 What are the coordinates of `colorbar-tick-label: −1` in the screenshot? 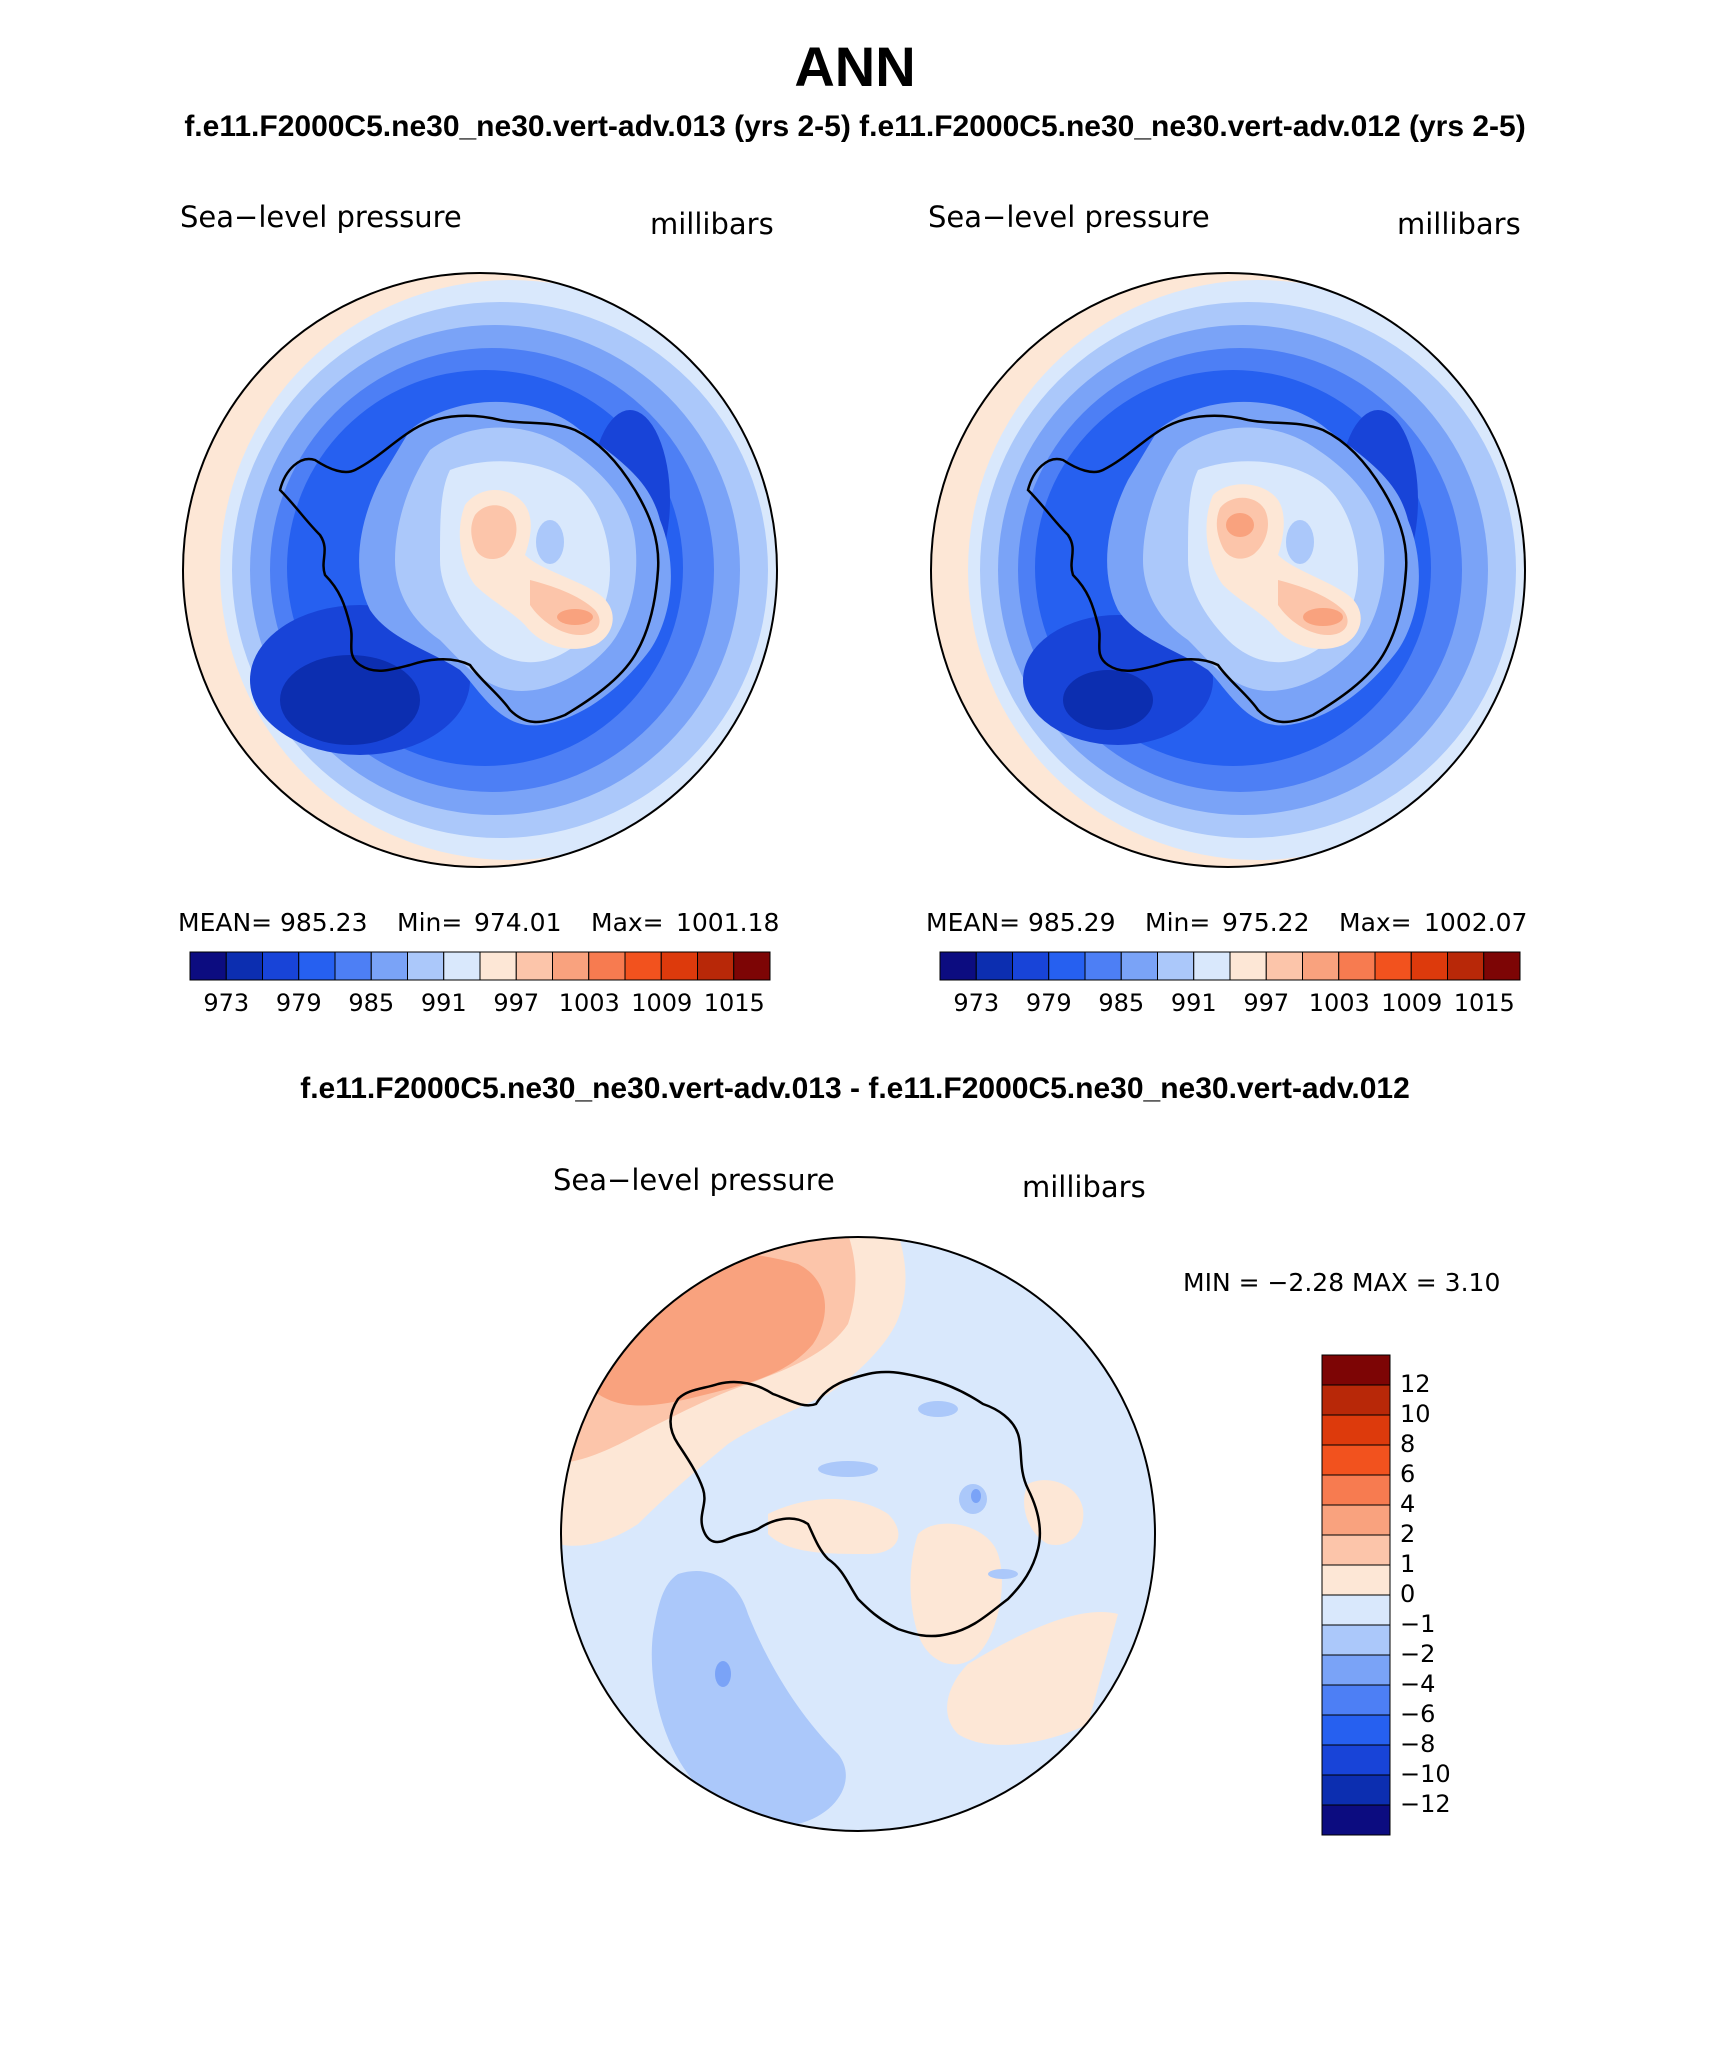 It's located at (1418, 1624).